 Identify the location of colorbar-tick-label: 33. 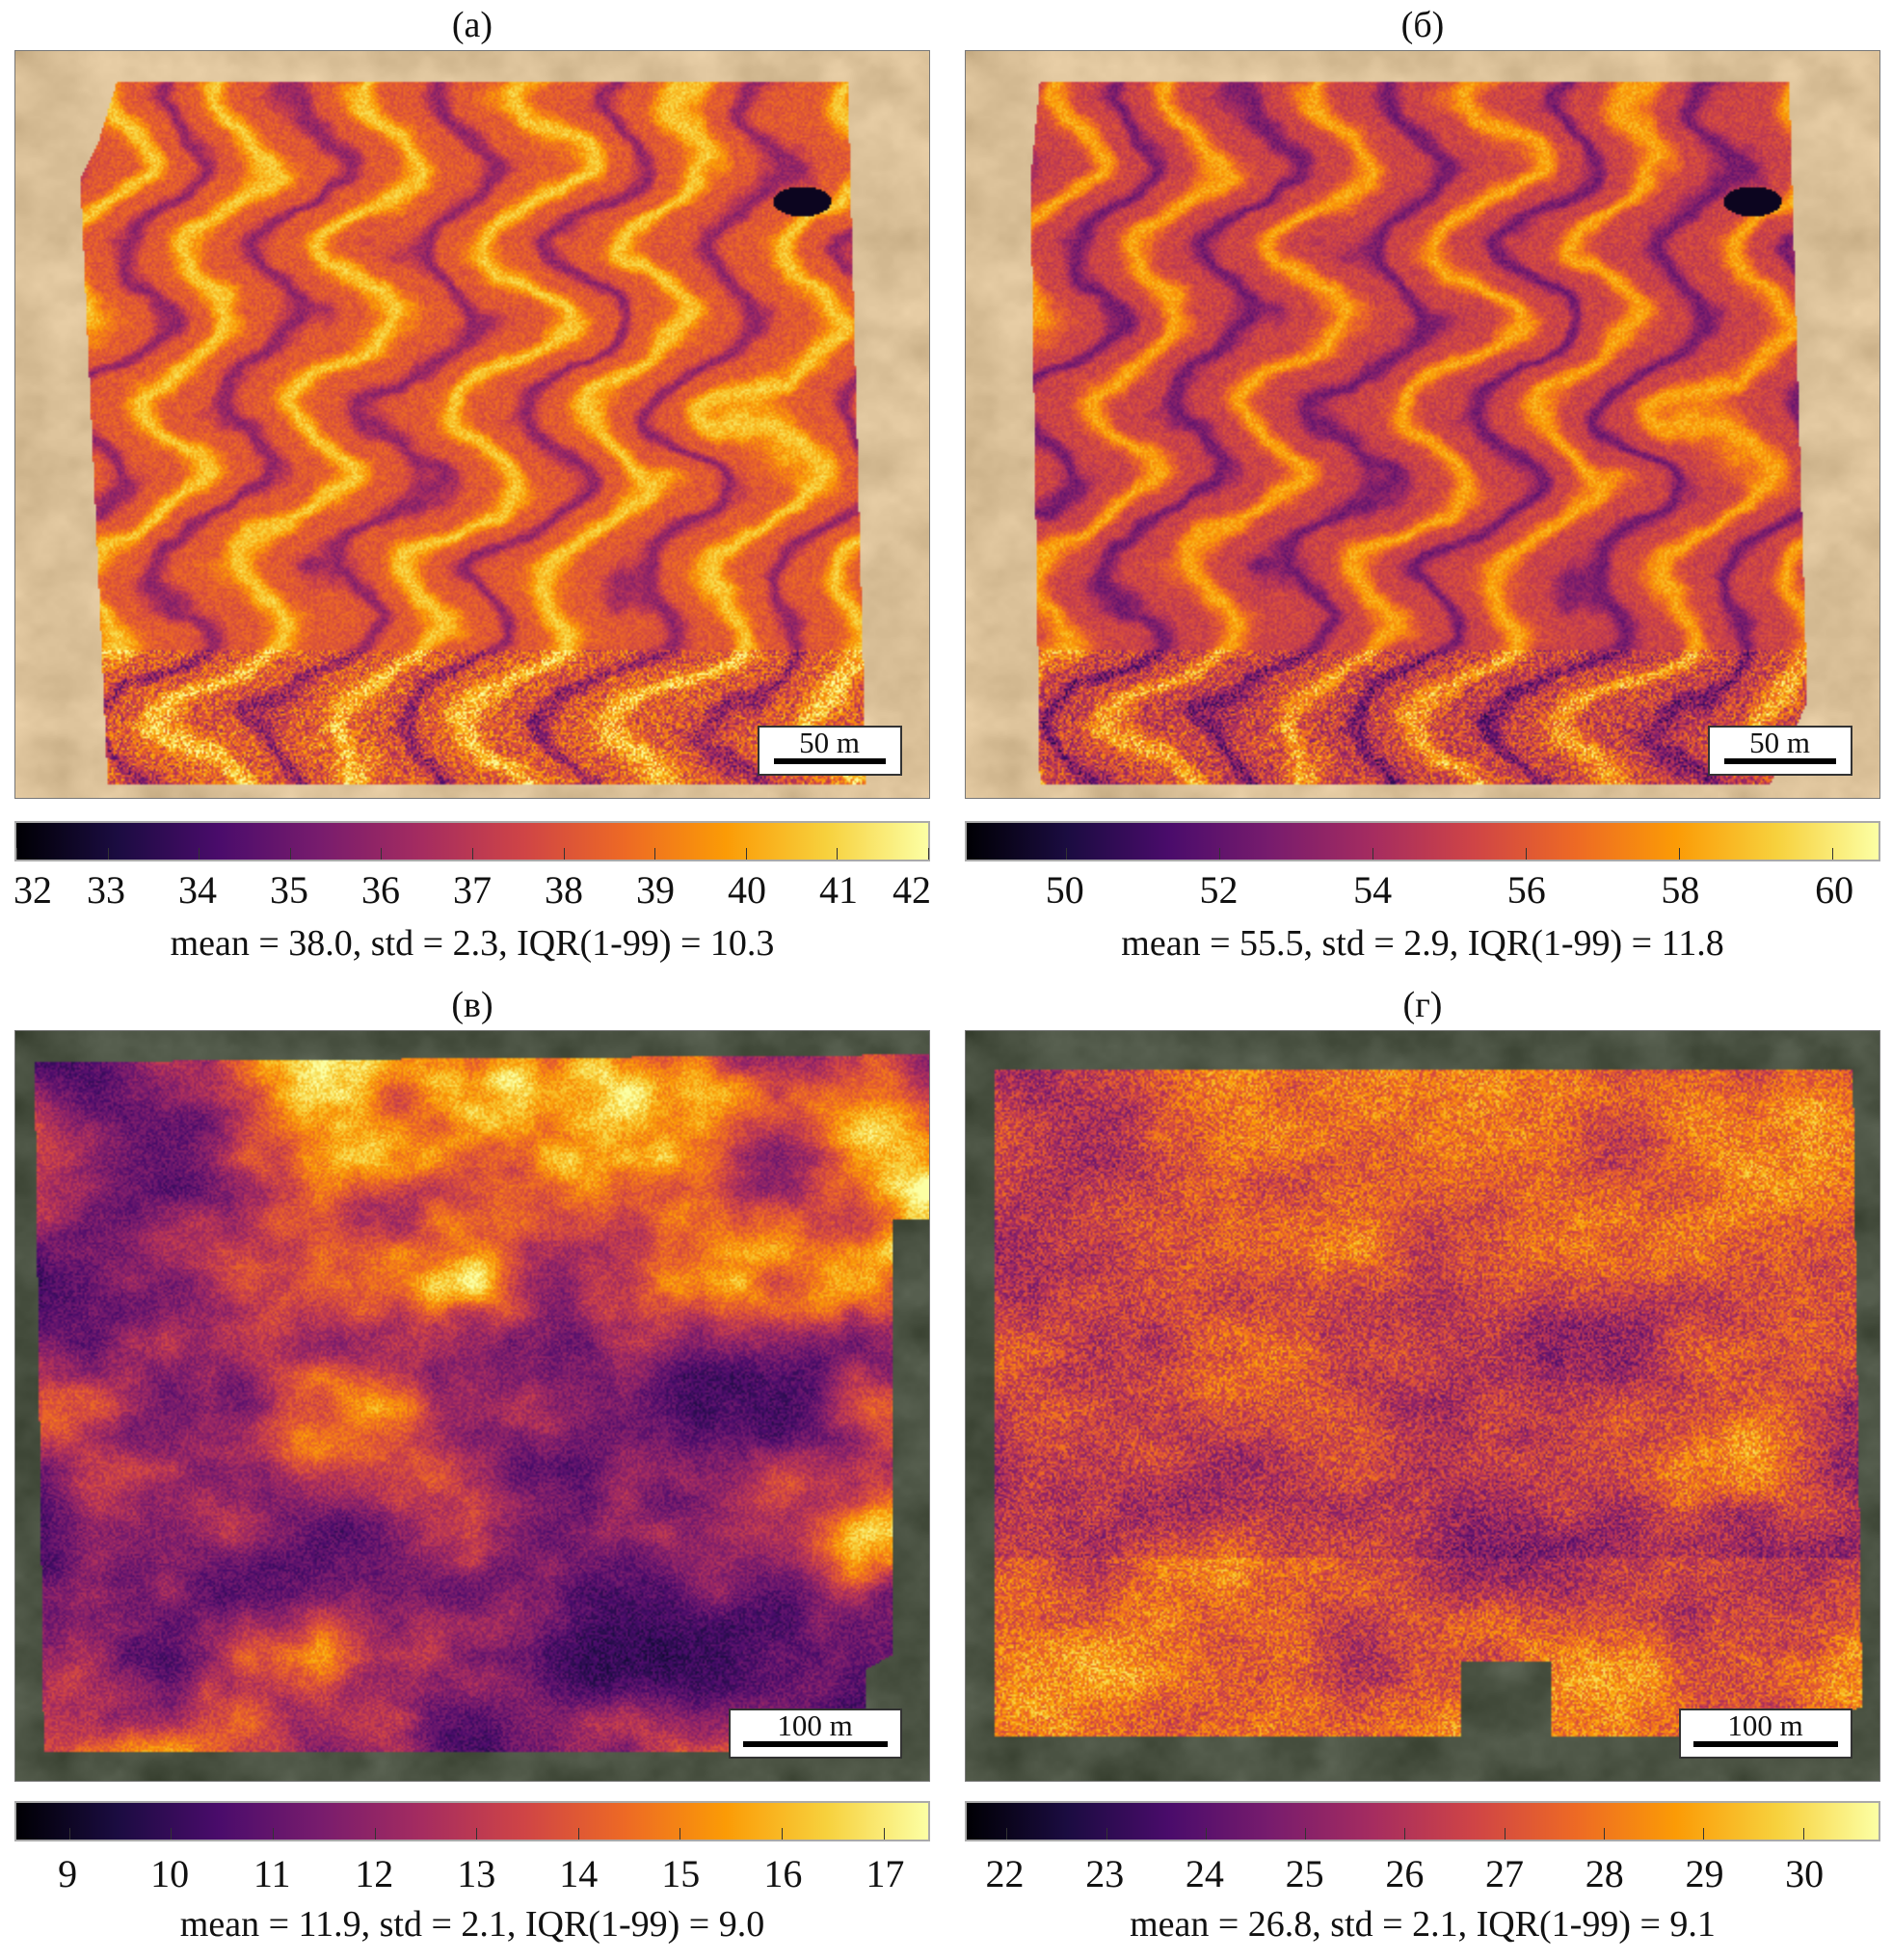
(106, 890).